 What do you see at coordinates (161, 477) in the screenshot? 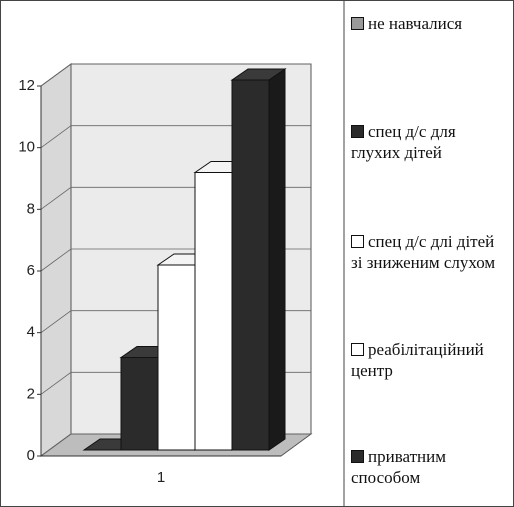
I see `x-tick-label: 1` at bounding box center [161, 477].